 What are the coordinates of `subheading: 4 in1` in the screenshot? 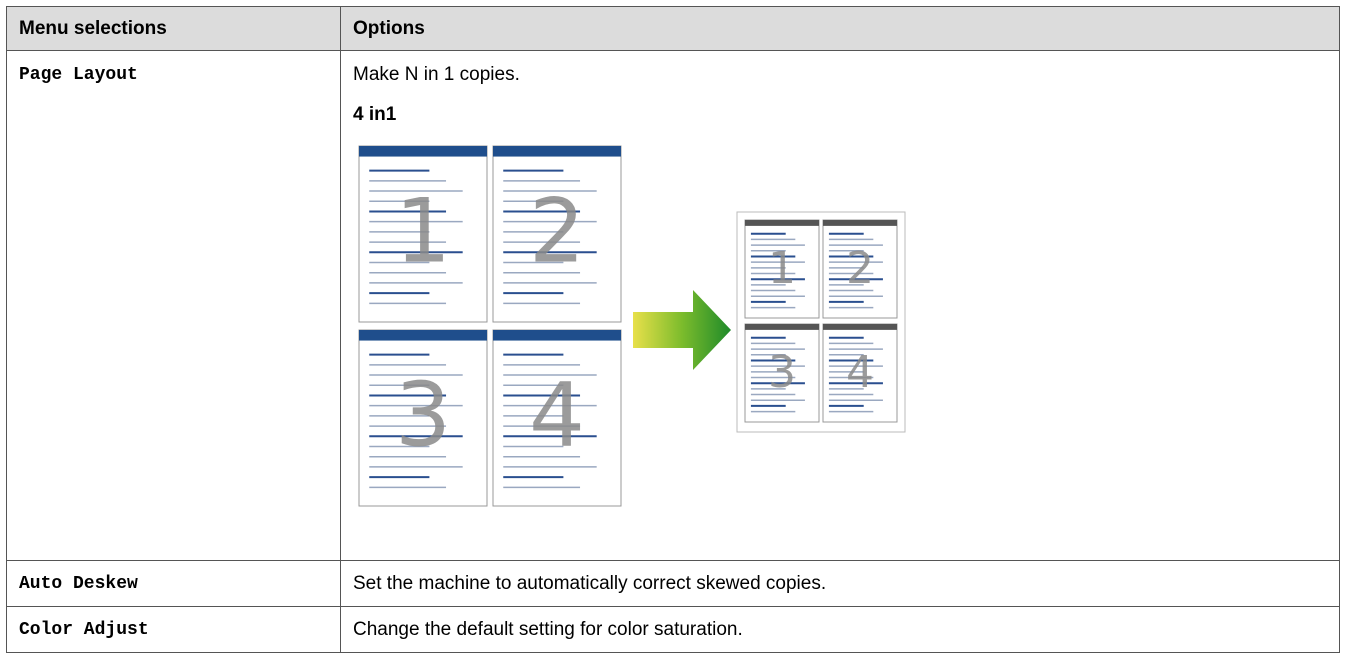 It's located at (375, 114).